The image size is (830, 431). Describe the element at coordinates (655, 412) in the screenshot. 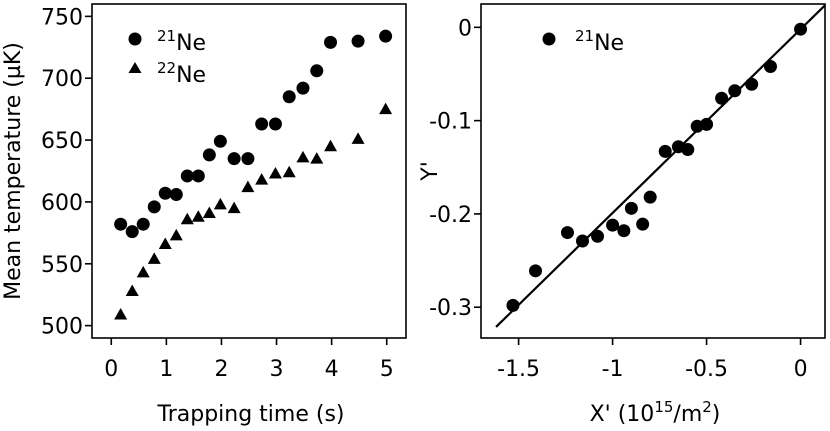

I see `right-x-axis-title: X' (1015/m2)` at that location.